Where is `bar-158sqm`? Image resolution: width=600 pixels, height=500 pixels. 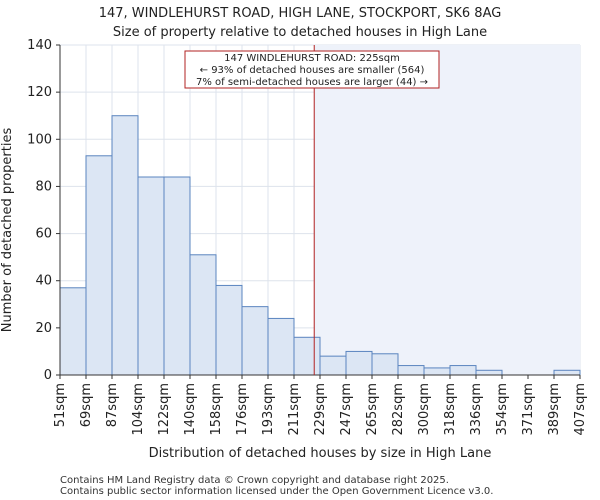
bar-158sqm is located at coordinates (229, 330).